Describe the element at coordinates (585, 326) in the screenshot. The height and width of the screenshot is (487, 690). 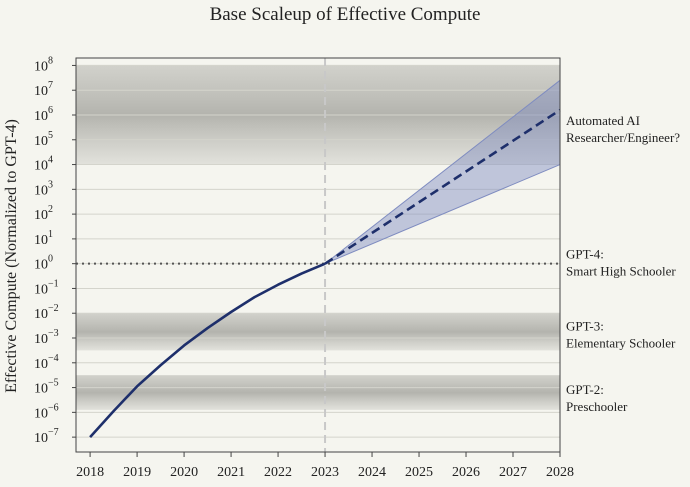
I see `annotation-2-line-0: GPT-3:` at that location.